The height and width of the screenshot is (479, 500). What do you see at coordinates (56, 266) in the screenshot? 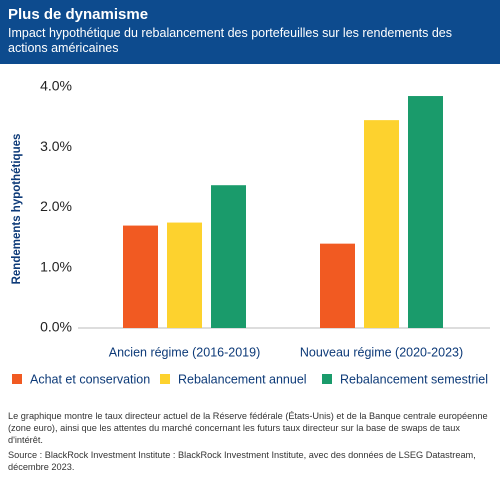
I see `y-tick-label: 1.0%` at bounding box center [56, 266].